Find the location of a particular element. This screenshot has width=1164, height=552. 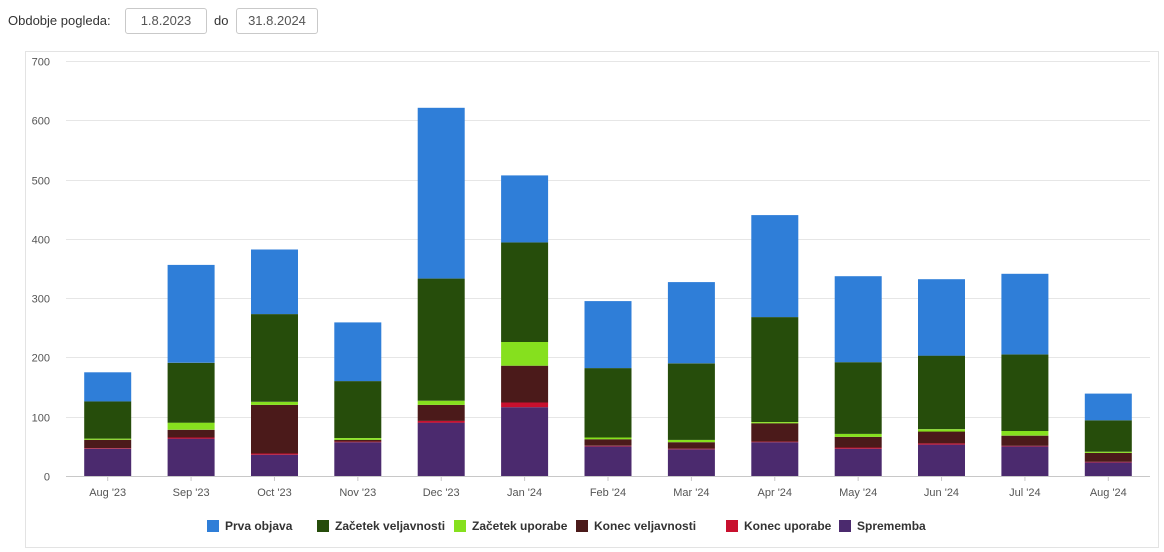

legend-label: Konec veljavnosti is located at coordinates (645, 526).